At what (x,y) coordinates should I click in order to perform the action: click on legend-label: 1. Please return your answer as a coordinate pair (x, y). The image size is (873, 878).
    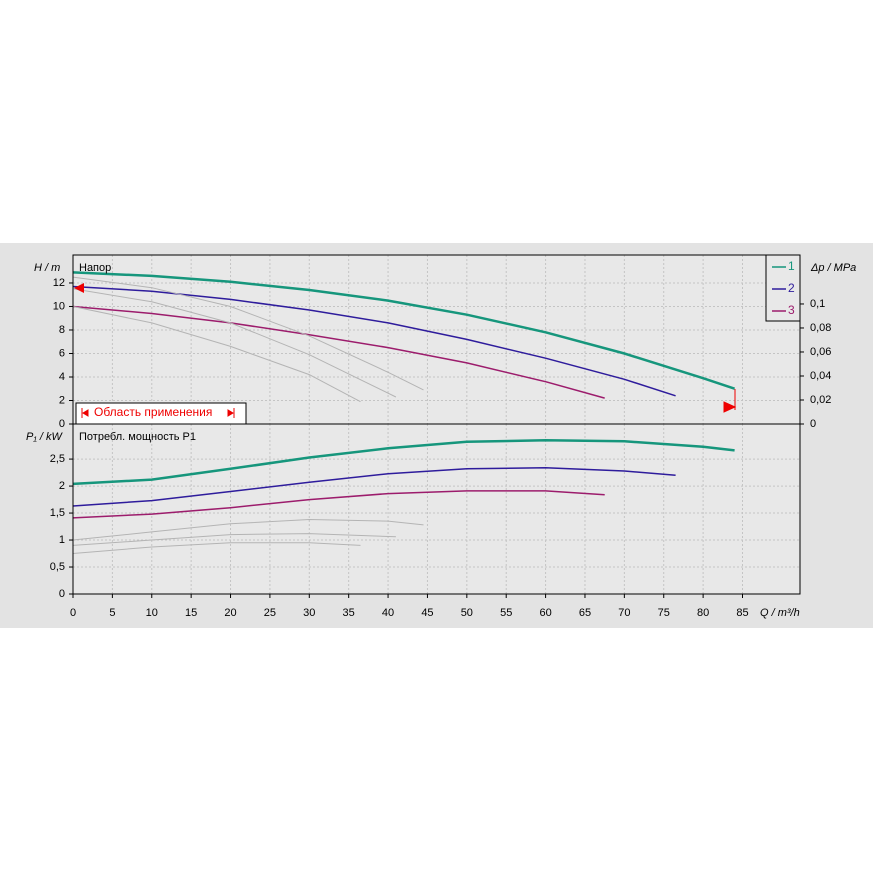
    Looking at the image, I should click on (791, 266).